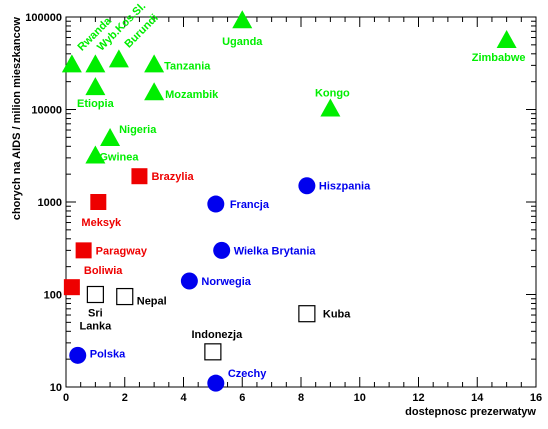 The image size is (548, 429). Describe the element at coordinates (187, 66) in the screenshot. I see `point-label-tanzania: Tanzania` at that location.